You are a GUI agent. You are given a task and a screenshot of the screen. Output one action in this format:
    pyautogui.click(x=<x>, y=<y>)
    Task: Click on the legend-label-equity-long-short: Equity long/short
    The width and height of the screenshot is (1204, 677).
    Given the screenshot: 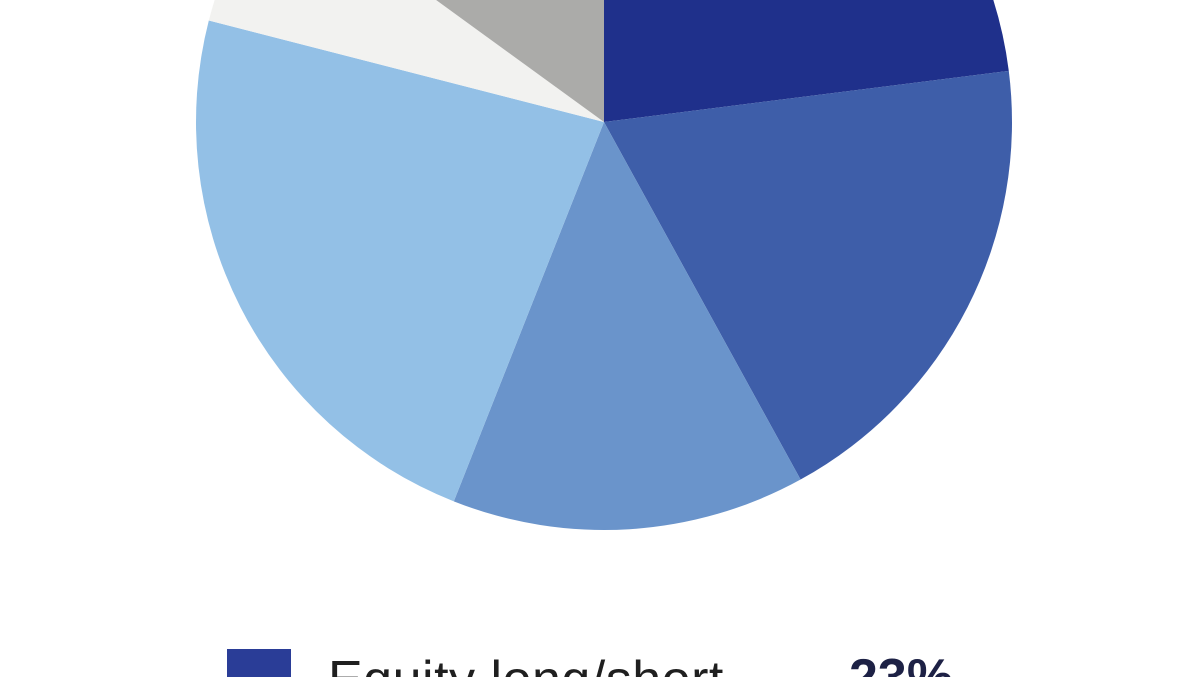 What is the action you would take?
    pyautogui.click(x=526, y=665)
    